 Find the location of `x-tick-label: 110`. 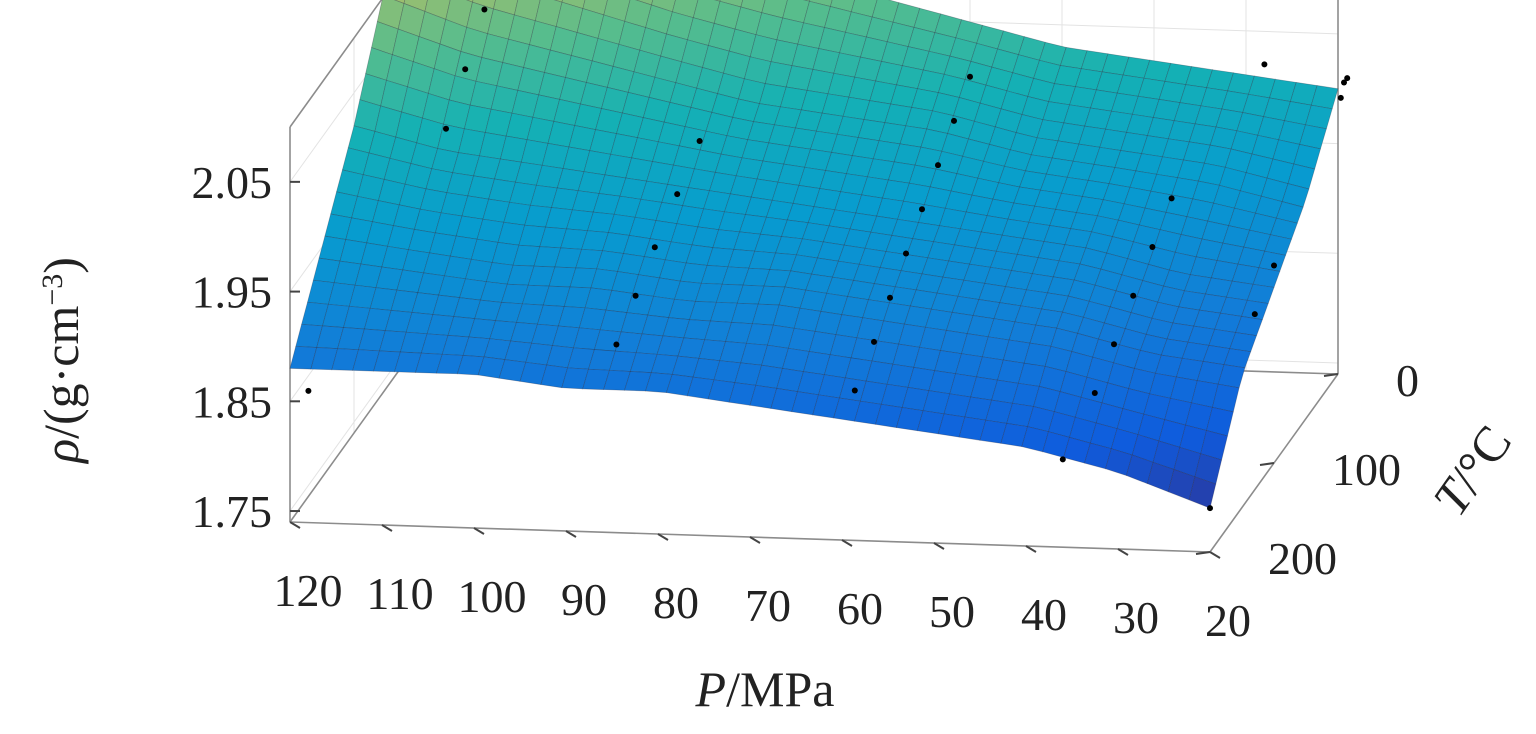

x-tick-label: 110 is located at coordinates (399, 593).